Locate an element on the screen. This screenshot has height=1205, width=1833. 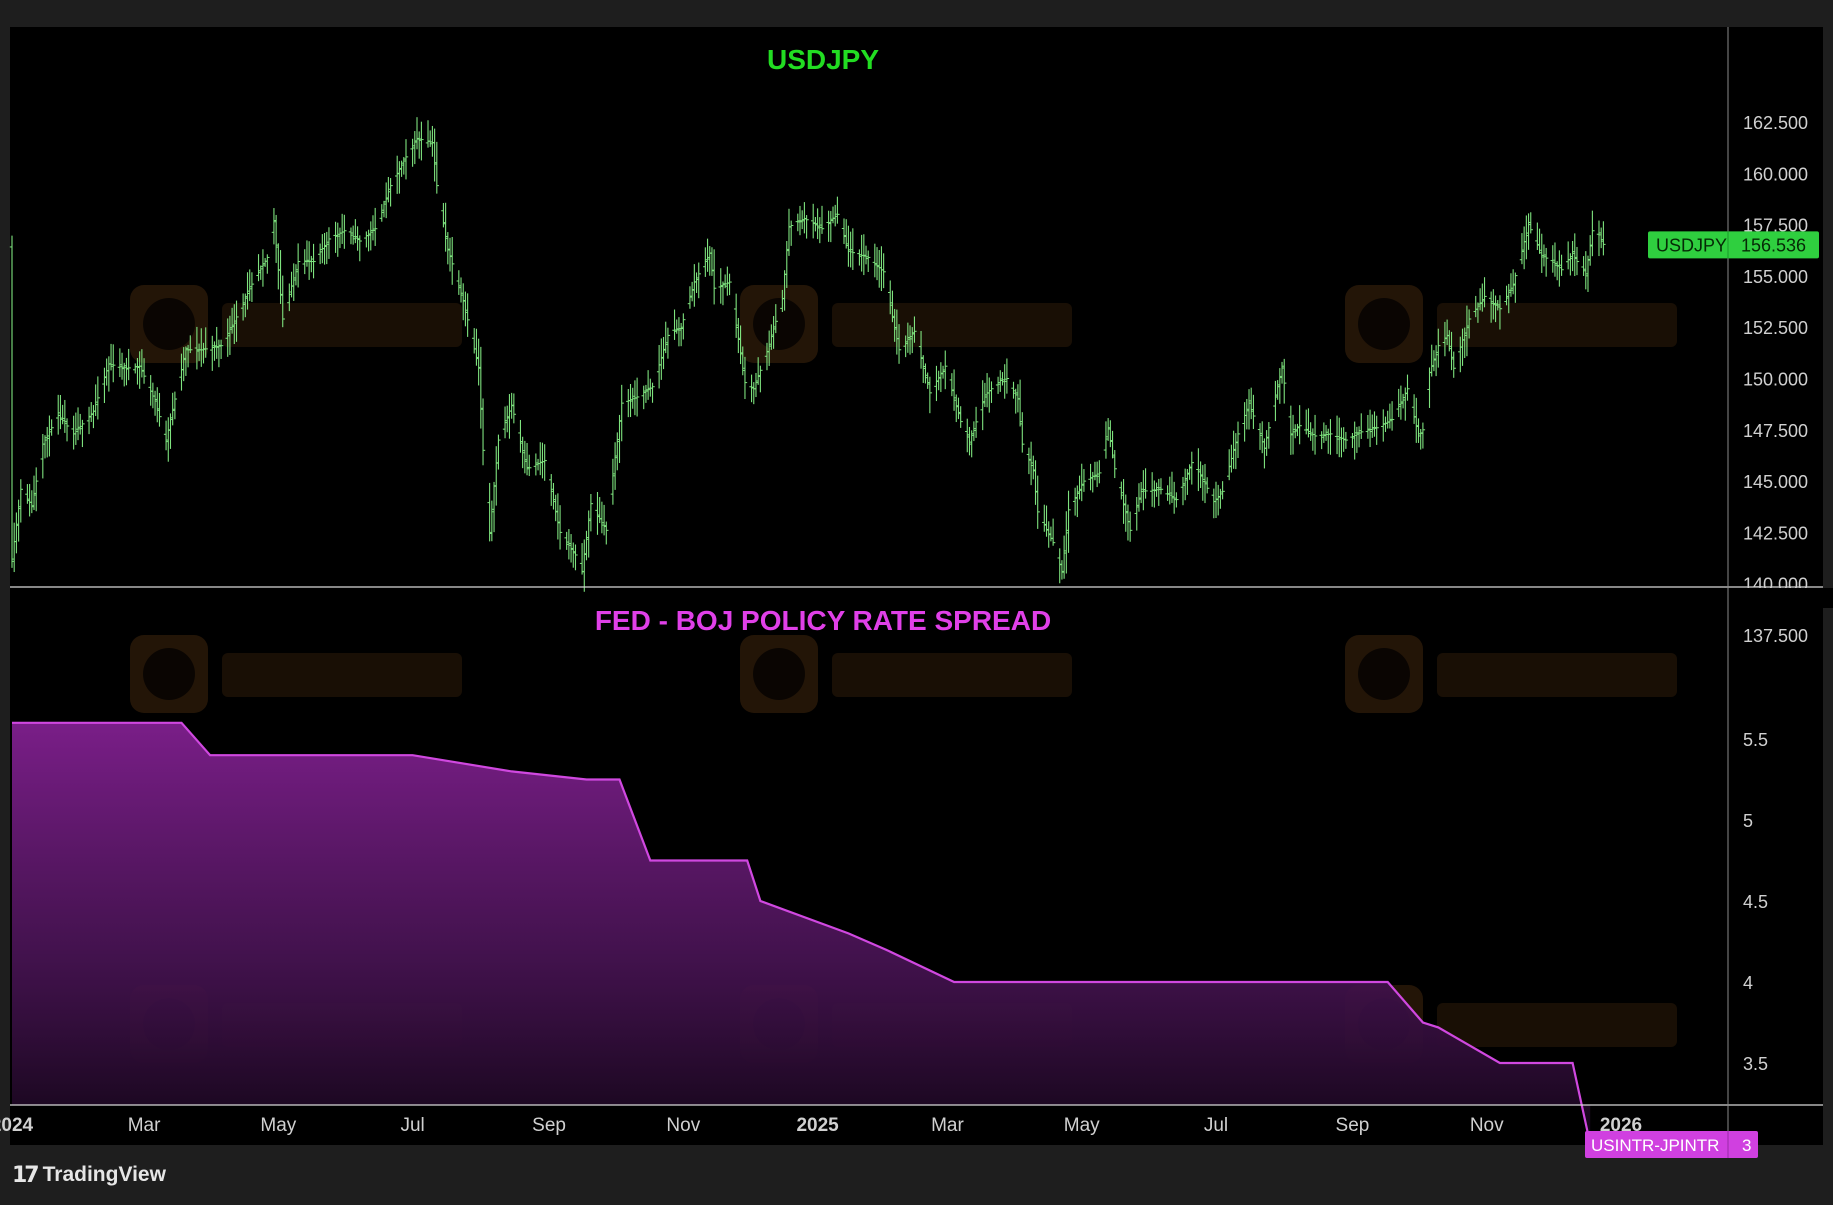
usdjpy-tag-symbol: USDJPY is located at coordinates (1691, 245).